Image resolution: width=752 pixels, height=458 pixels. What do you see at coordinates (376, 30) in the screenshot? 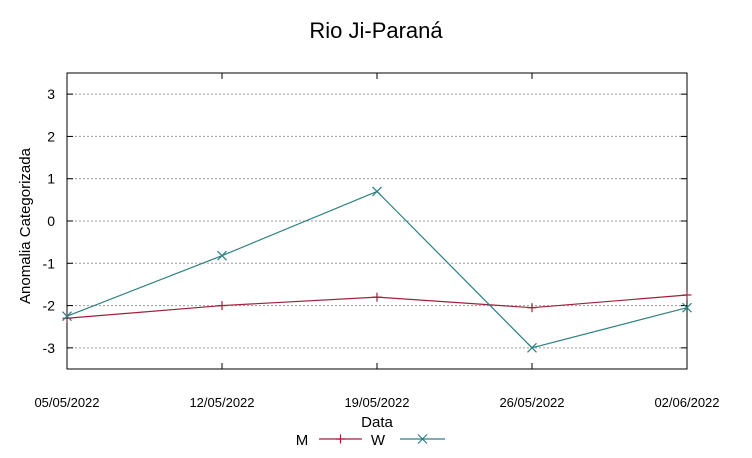
I see `chart-title: Rio Ji-Paraná` at bounding box center [376, 30].